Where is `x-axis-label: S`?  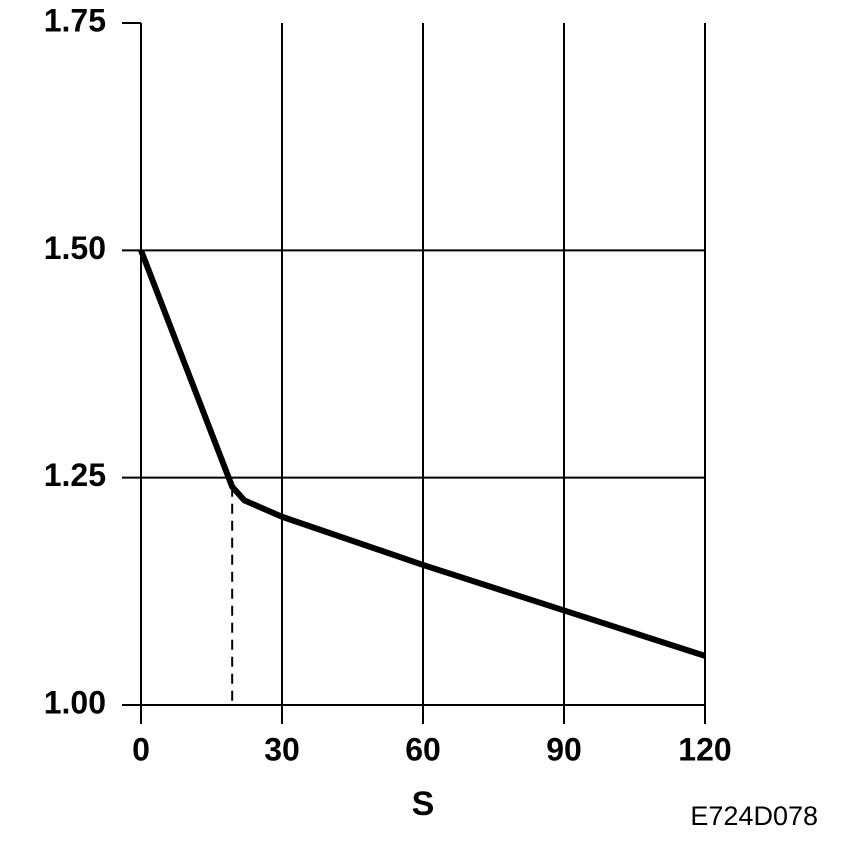
x-axis-label: S is located at coordinates (423, 804).